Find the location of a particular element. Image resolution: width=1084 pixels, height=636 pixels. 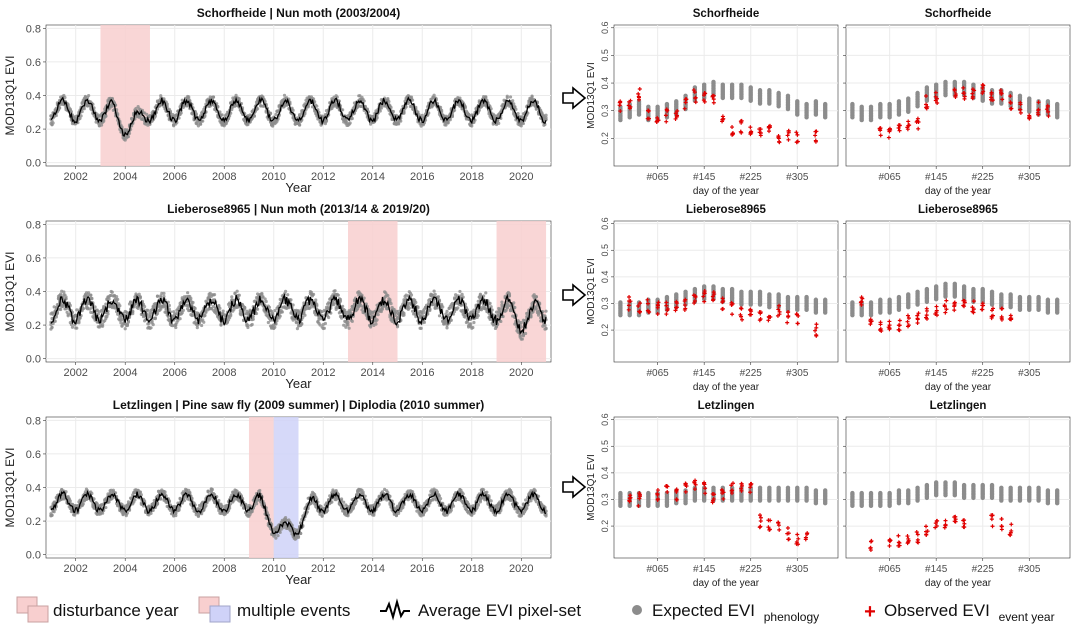

x-tick-label: 2020 is located at coordinates (521, 373).